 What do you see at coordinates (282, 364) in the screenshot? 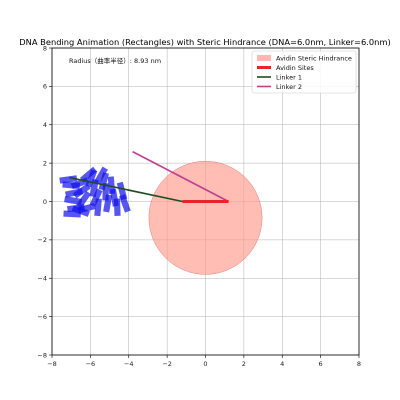
I see `x-tick-label: 4` at bounding box center [282, 364].